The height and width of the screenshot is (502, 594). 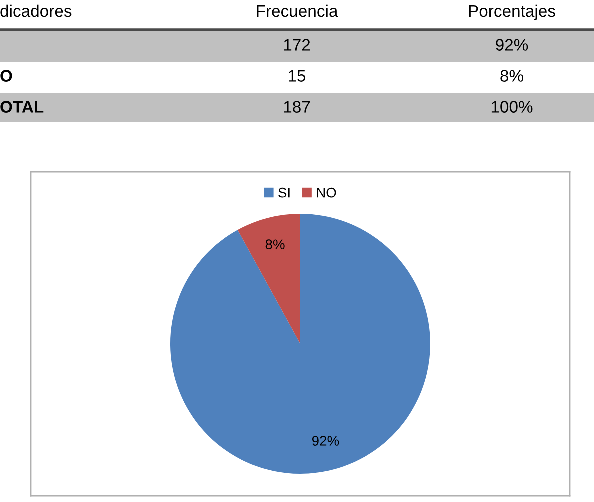 What do you see at coordinates (326, 193) in the screenshot?
I see `legend-label: NO` at bounding box center [326, 193].